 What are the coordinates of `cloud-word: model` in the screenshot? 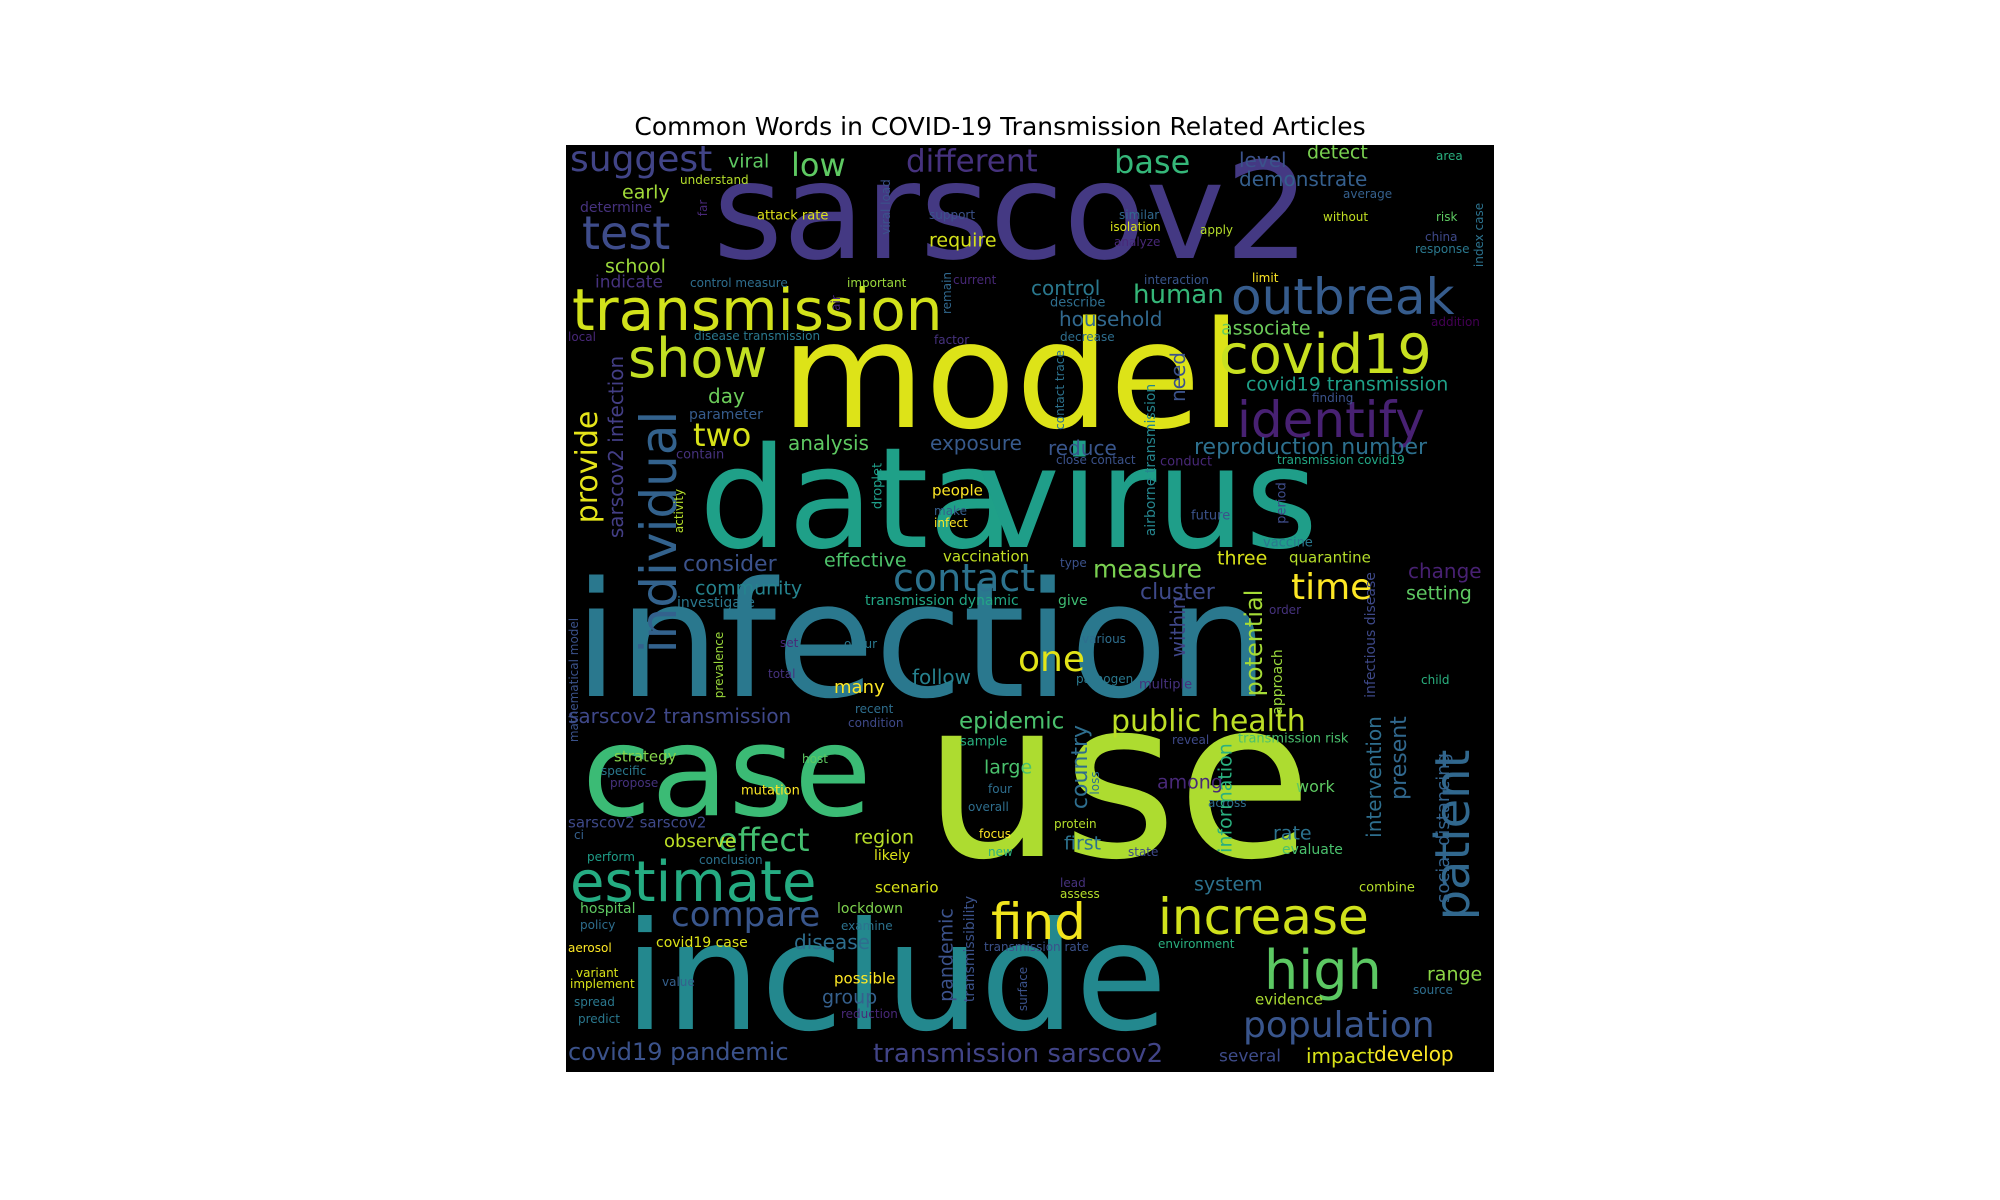 It's located at (1011, 376).